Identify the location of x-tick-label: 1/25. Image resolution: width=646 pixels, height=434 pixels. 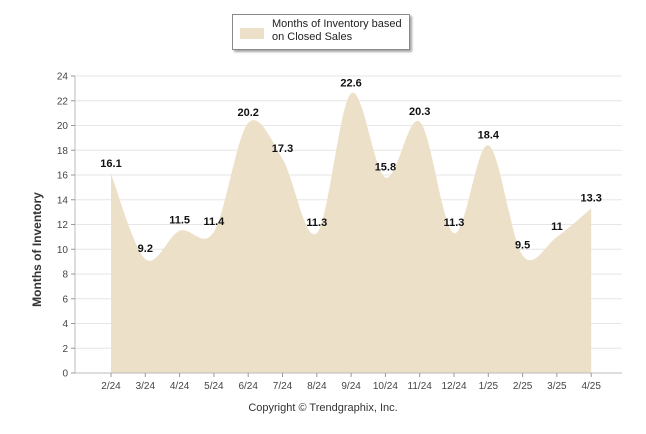
(489, 386).